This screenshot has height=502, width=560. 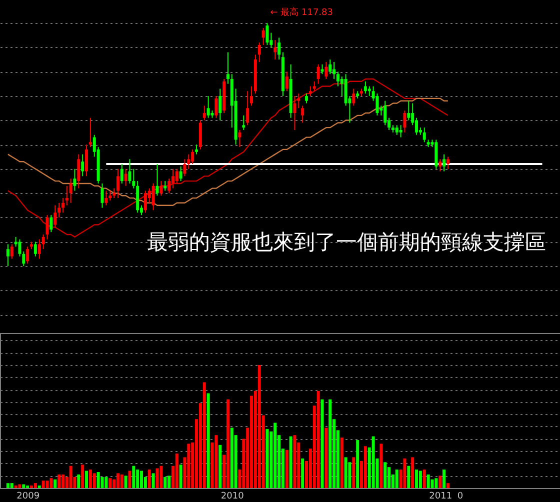 What do you see at coordinates (232, 497) in the screenshot?
I see `x-tick-label: 2010` at bounding box center [232, 497].